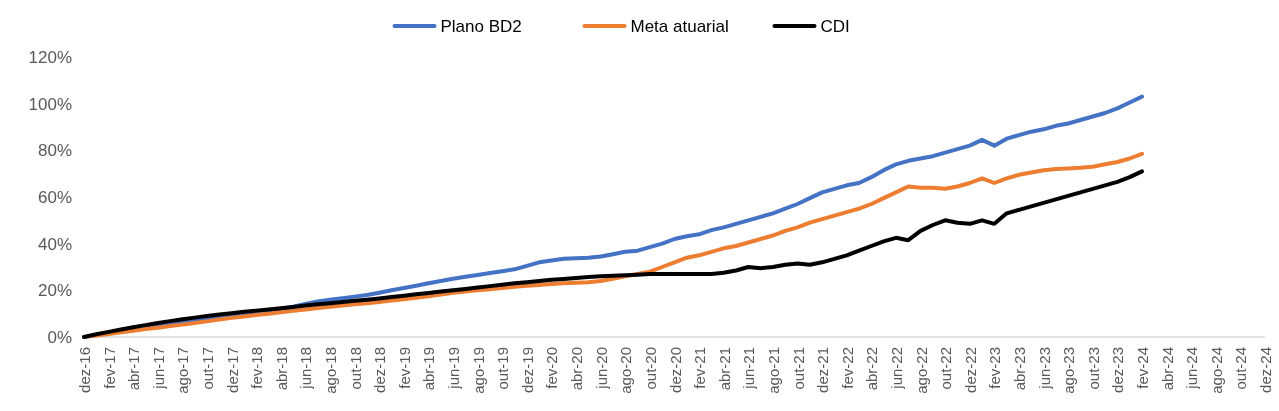 This screenshot has width=1279, height=411. I want to click on x-tick-label: dez-19, so click(527, 370).